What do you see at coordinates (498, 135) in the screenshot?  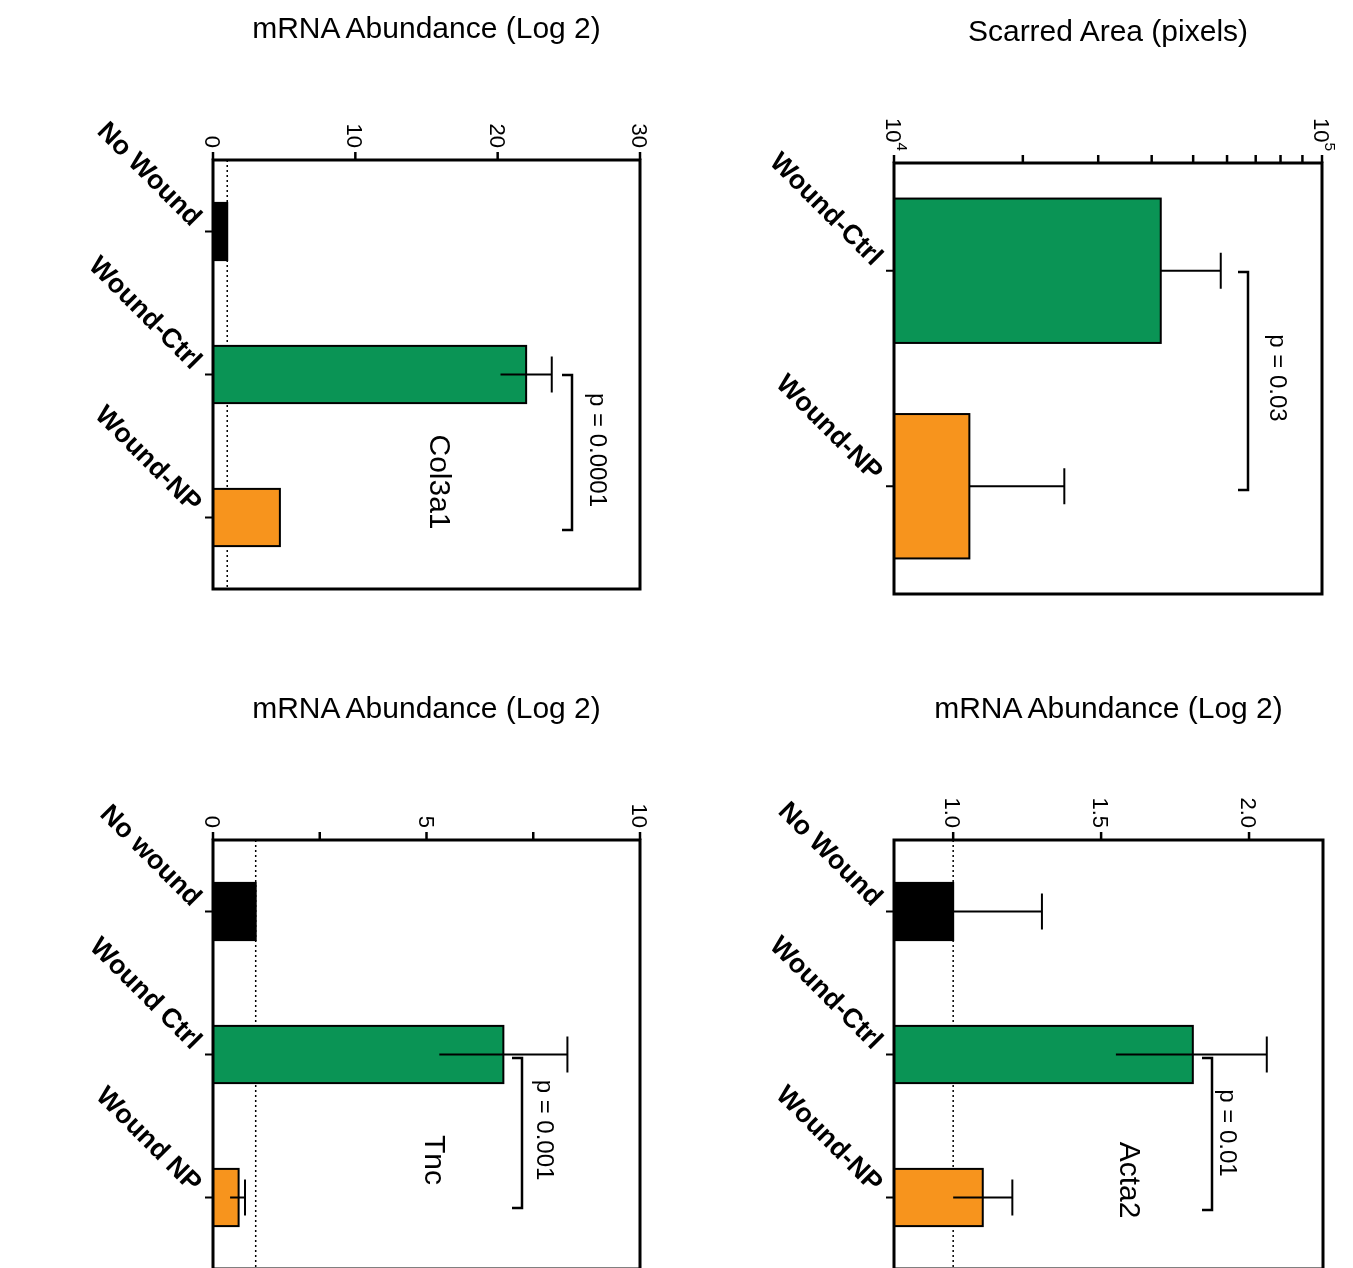 I see `x-tick-label: 20` at bounding box center [498, 135].